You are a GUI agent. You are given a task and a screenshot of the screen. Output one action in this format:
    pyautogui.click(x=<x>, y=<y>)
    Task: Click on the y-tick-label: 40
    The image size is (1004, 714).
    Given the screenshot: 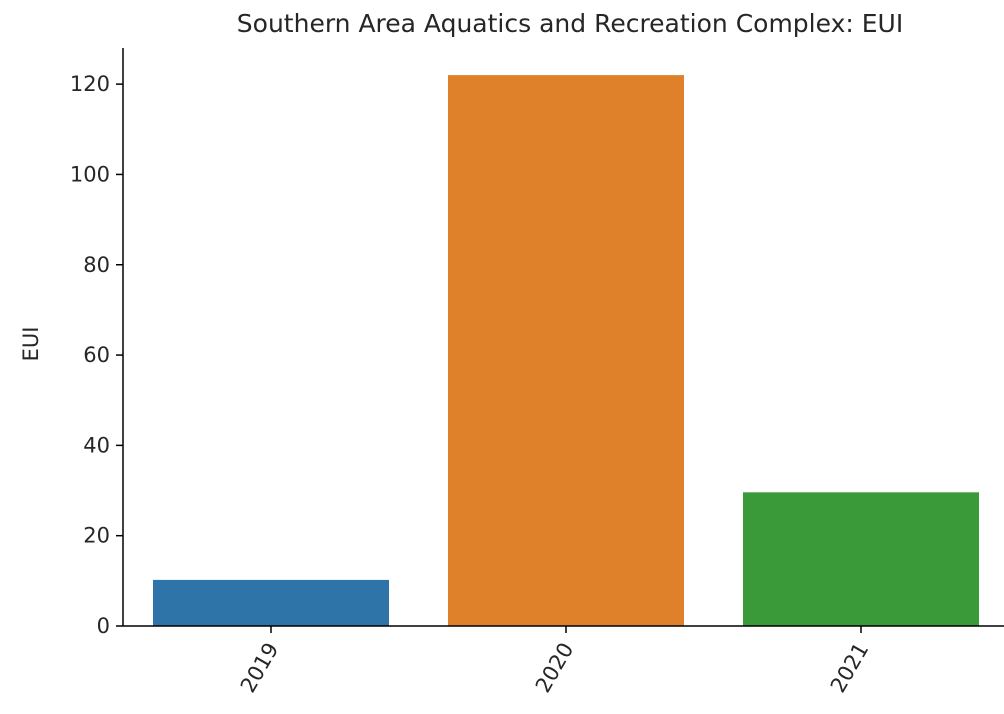 What is the action you would take?
    pyautogui.click(x=96, y=445)
    